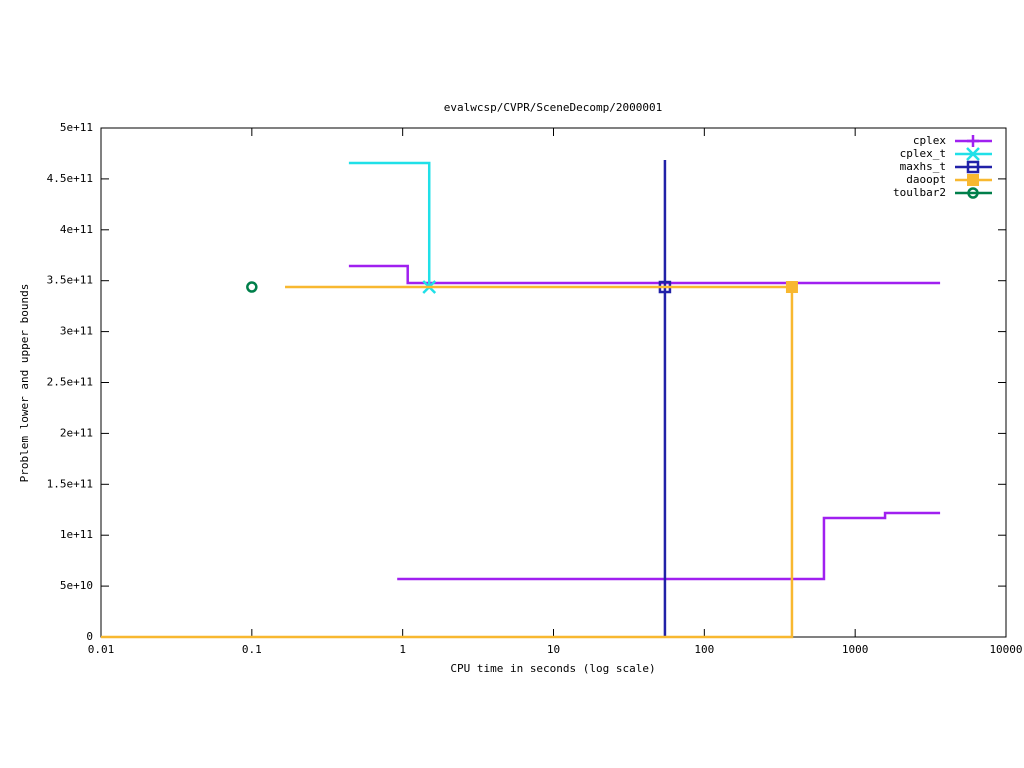 The height and width of the screenshot is (768, 1024). What do you see at coordinates (76, 127) in the screenshot?
I see `y-tick-label: 5e+11` at bounding box center [76, 127].